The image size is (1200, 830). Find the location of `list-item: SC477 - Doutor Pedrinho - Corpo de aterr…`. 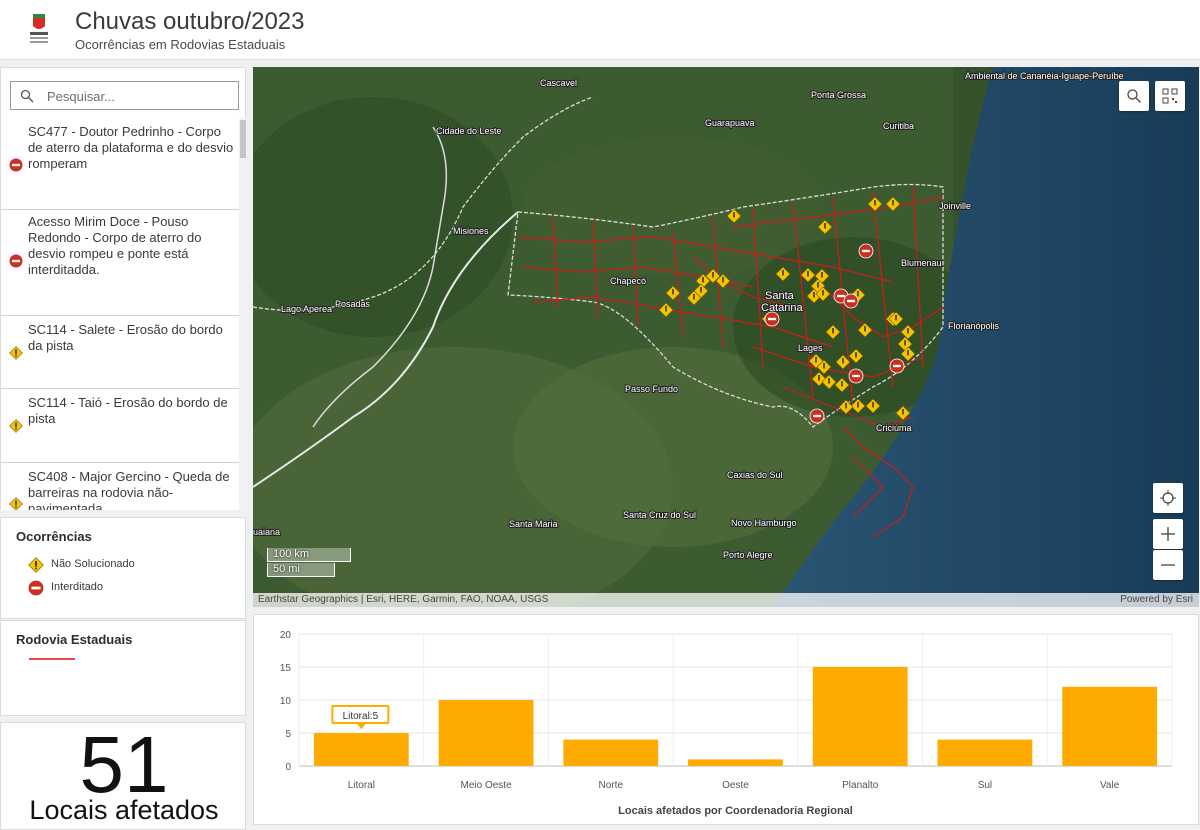

list-item: SC477 - Doutor Pedrinho - Corpo de aterr… is located at coordinates (121, 164).